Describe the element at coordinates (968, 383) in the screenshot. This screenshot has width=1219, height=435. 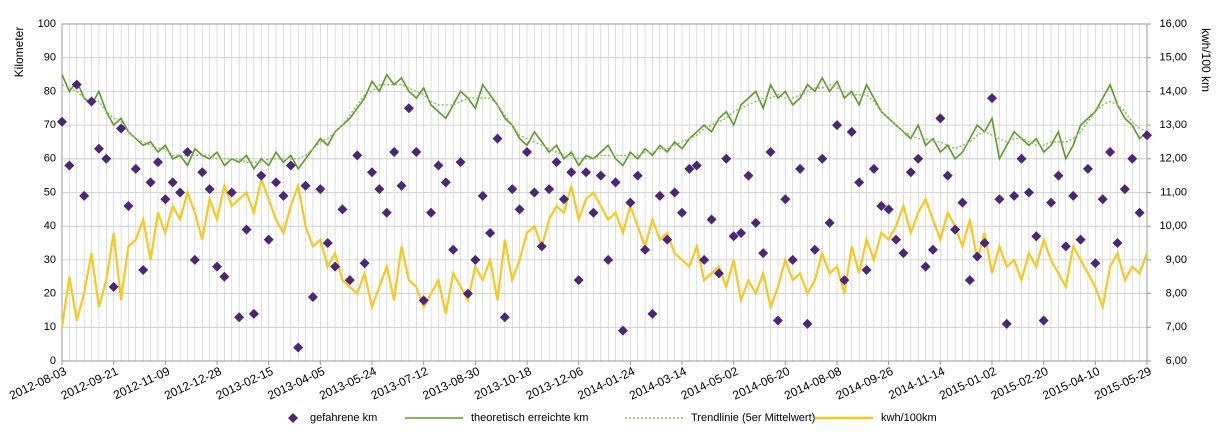
I see `x-tick-label: 2015-01-02` at that location.